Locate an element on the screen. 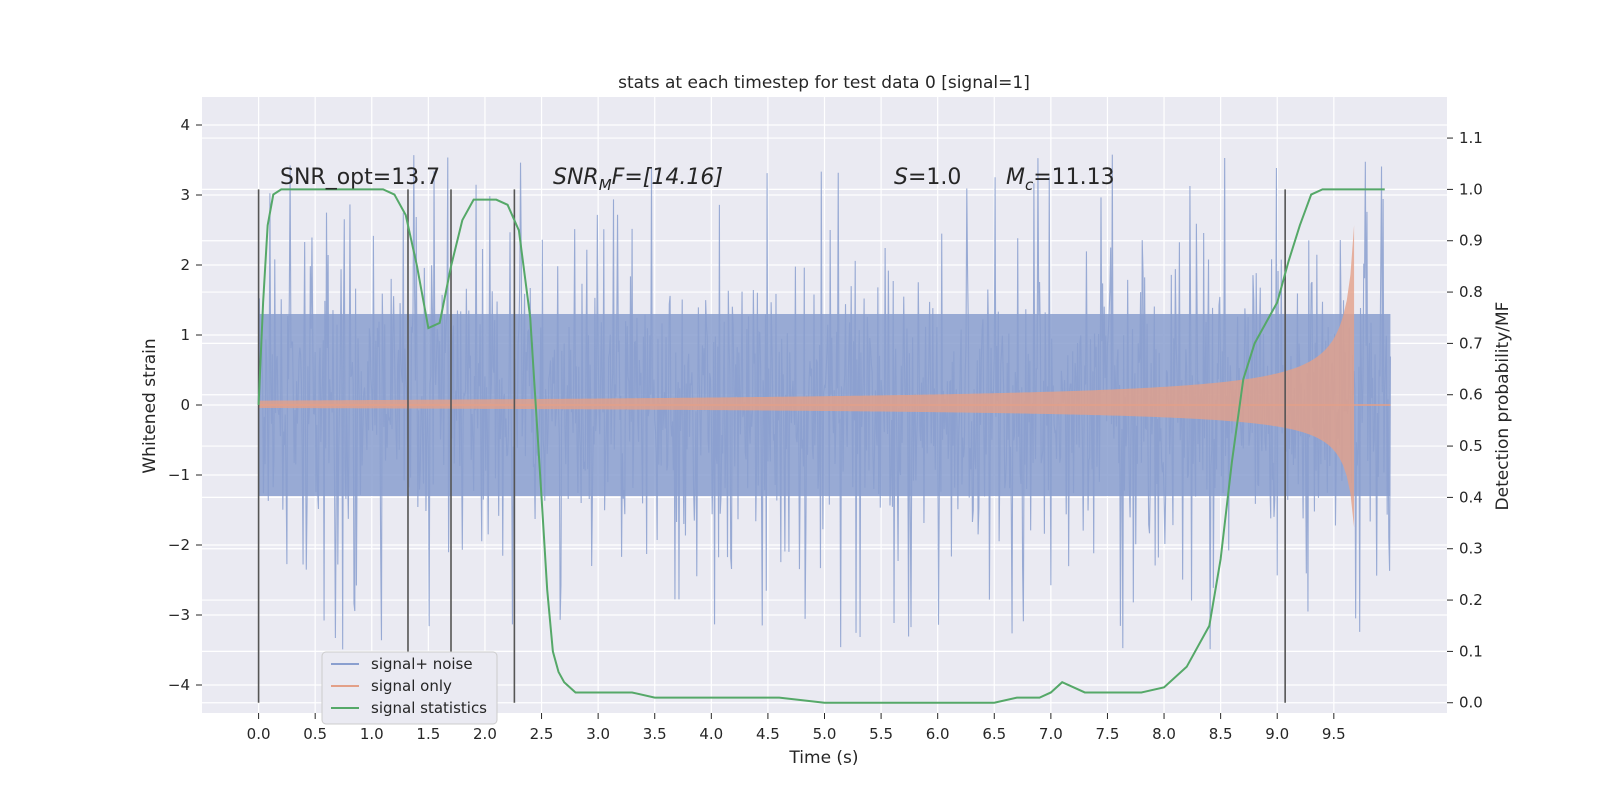  y-tick-label: 2 is located at coordinates (185, 265).